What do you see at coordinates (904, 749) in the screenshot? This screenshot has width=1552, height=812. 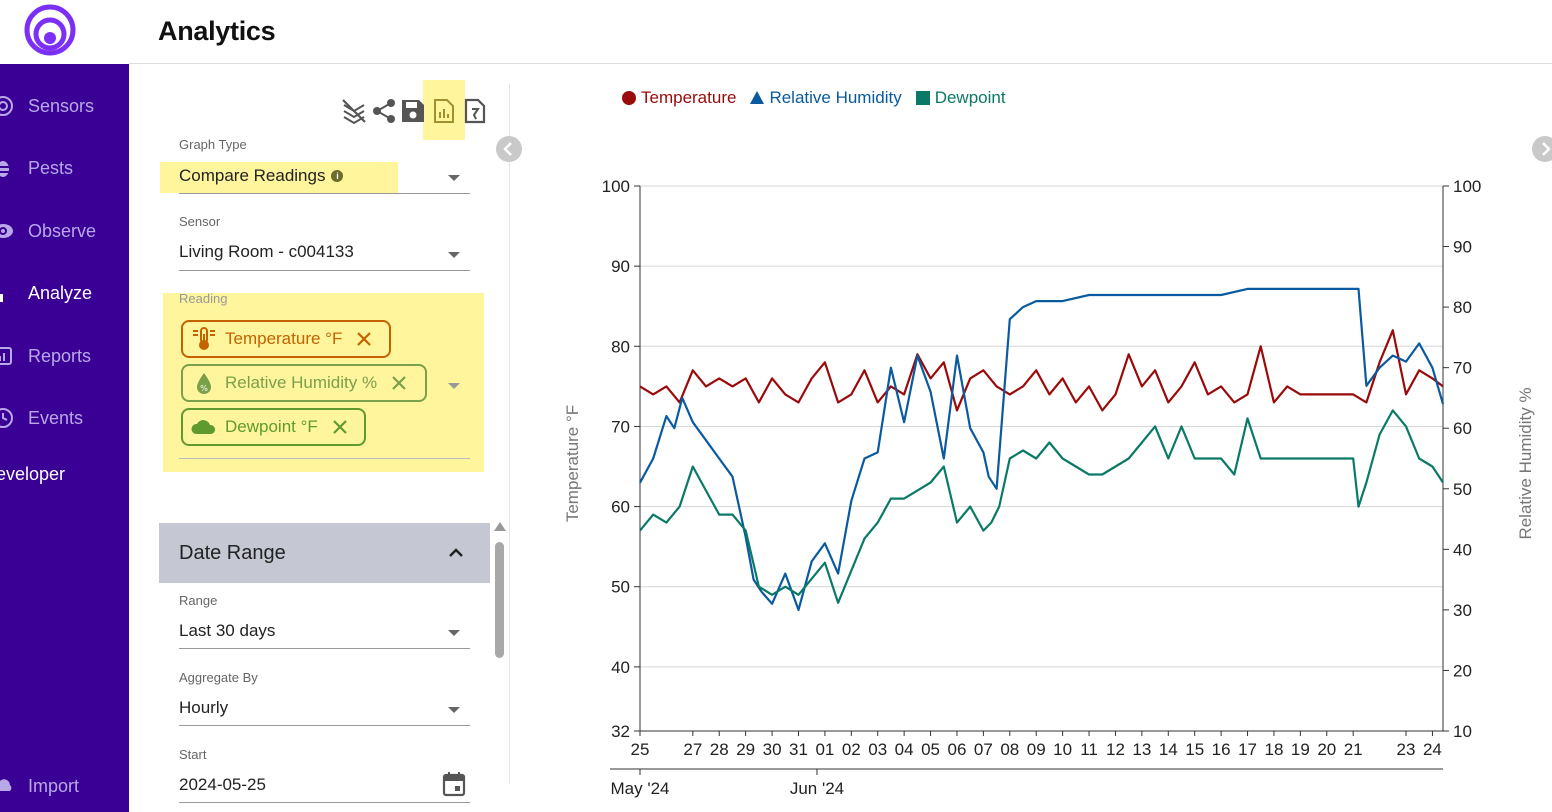 I see `x-tick-label: 04` at bounding box center [904, 749].